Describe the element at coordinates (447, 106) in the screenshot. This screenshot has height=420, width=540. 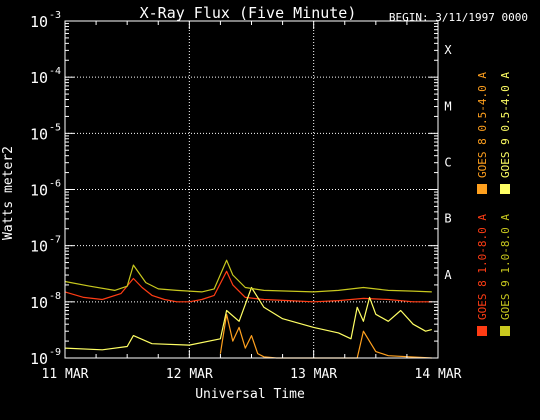
I see `flare-class-label: M` at that location.